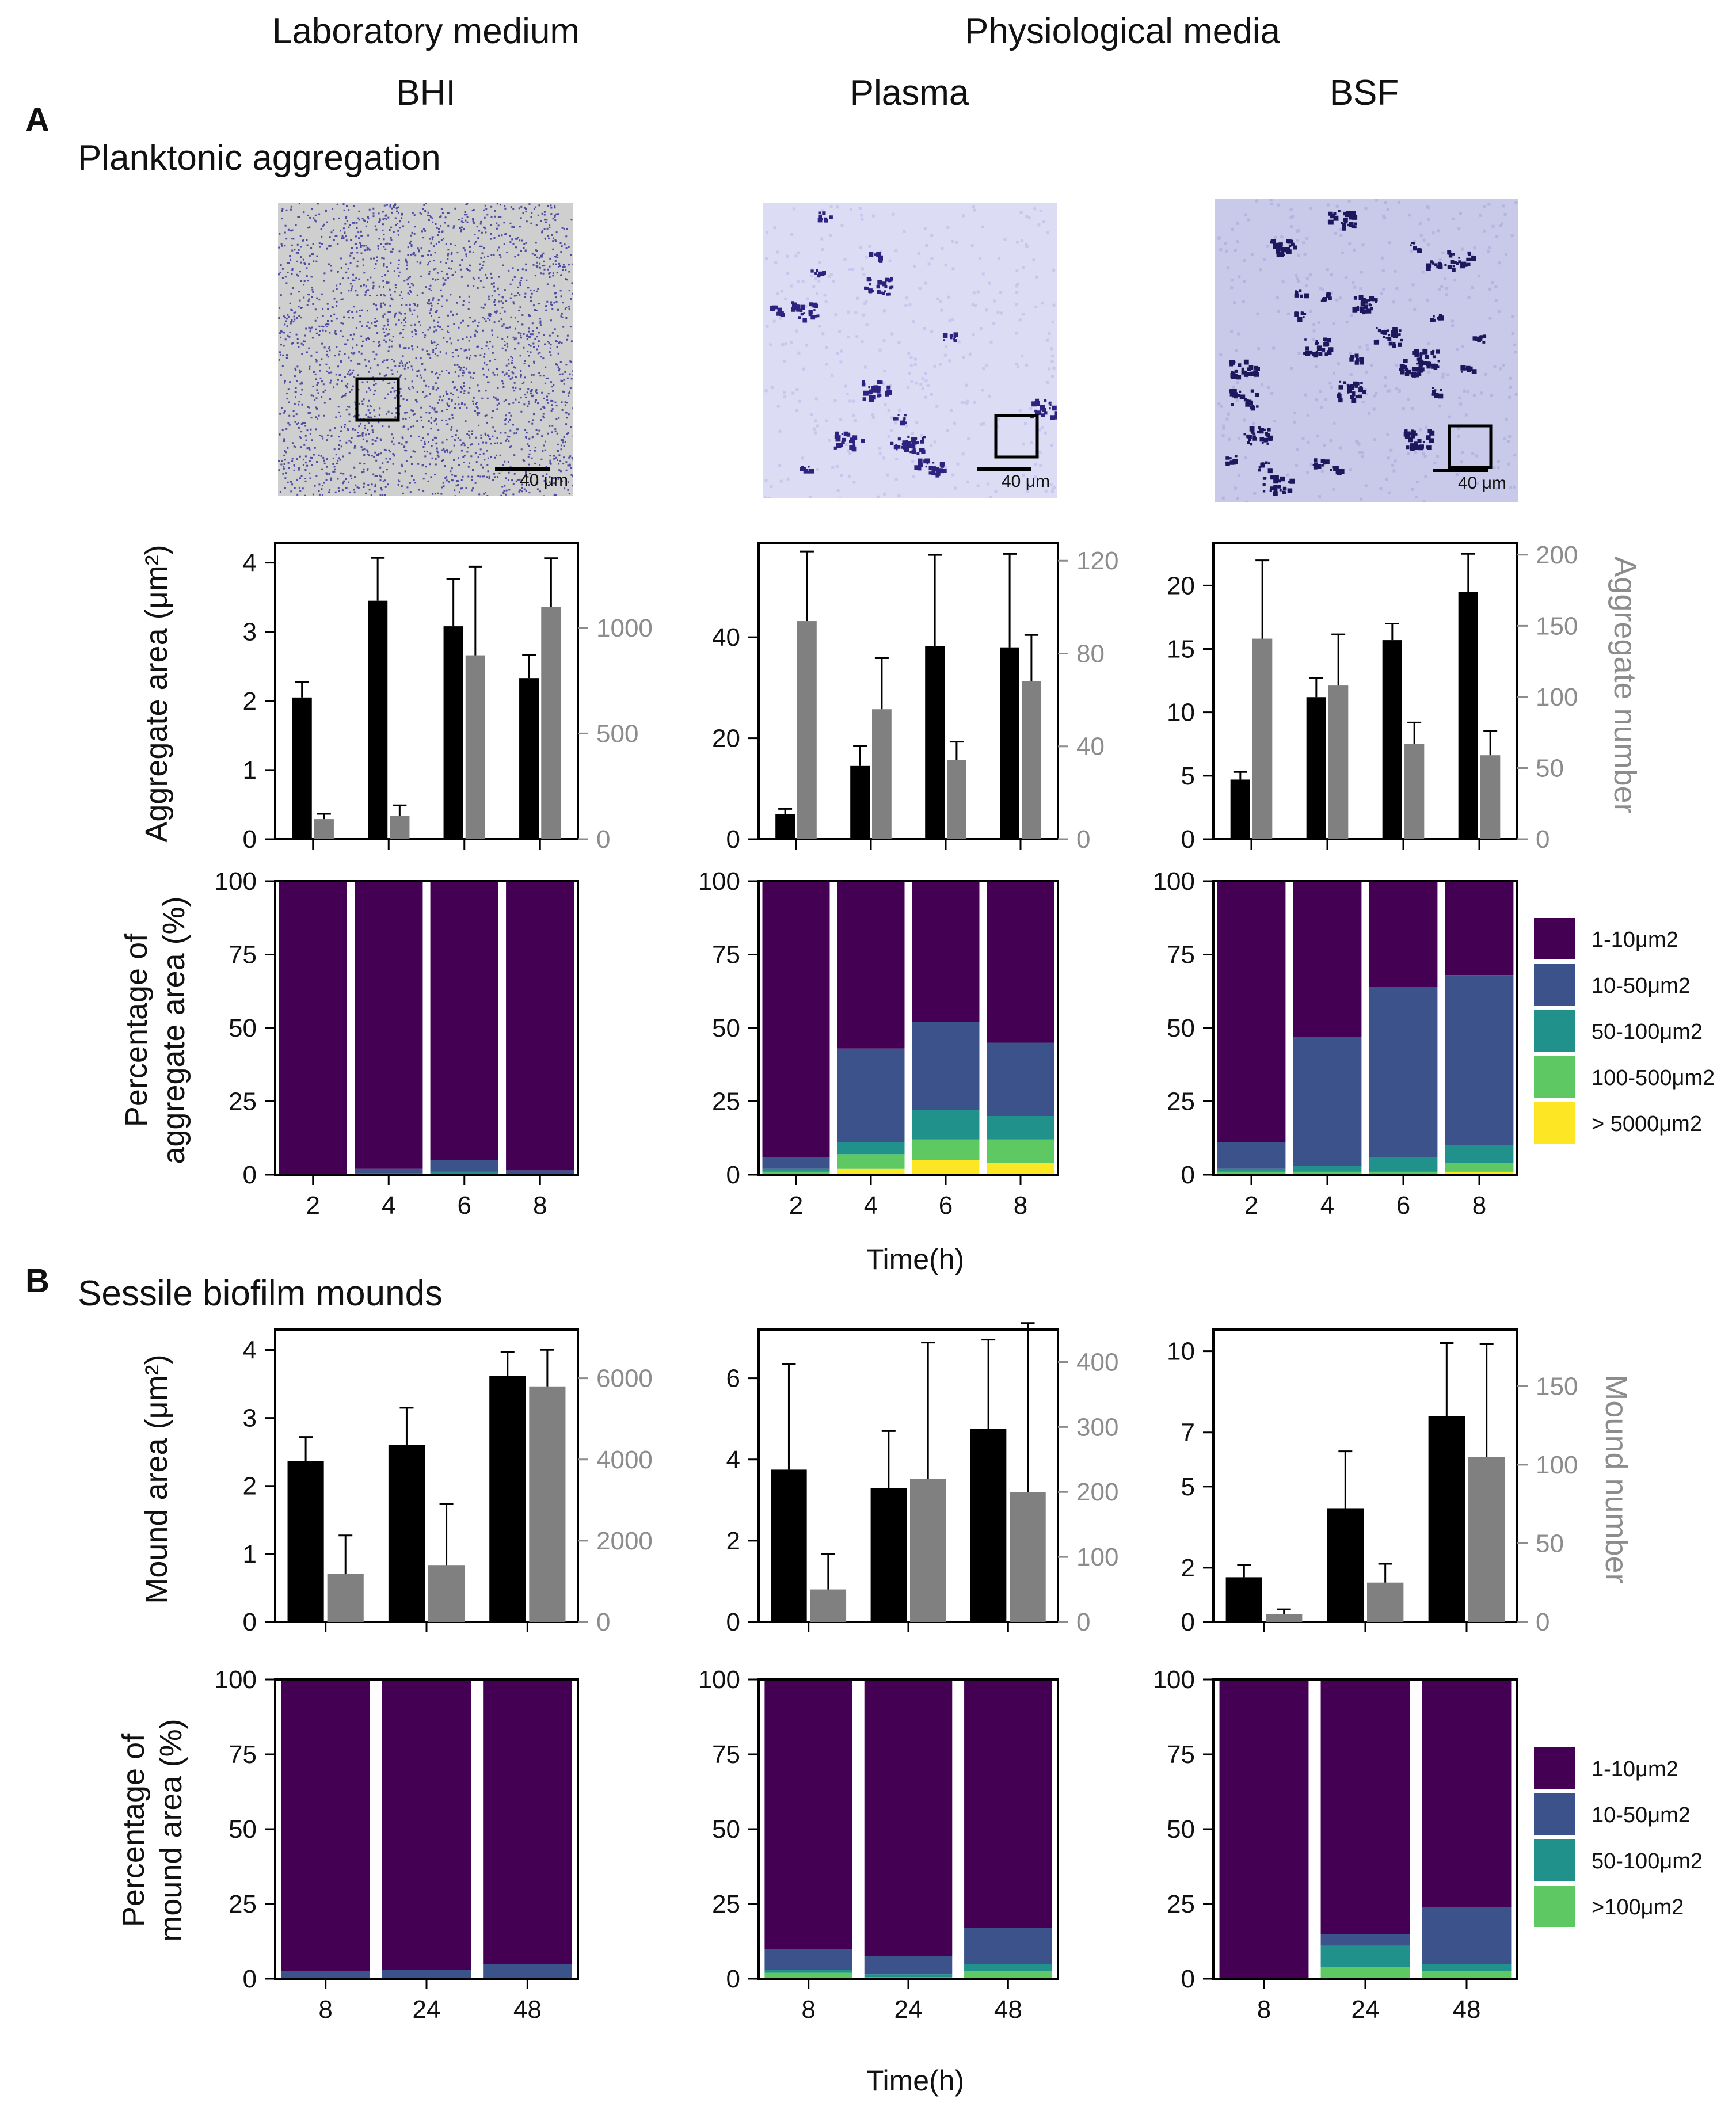  Describe the element at coordinates (624, 1541) in the screenshot. I see `b_bhi_bar-y2tick-label: 2000` at that location.